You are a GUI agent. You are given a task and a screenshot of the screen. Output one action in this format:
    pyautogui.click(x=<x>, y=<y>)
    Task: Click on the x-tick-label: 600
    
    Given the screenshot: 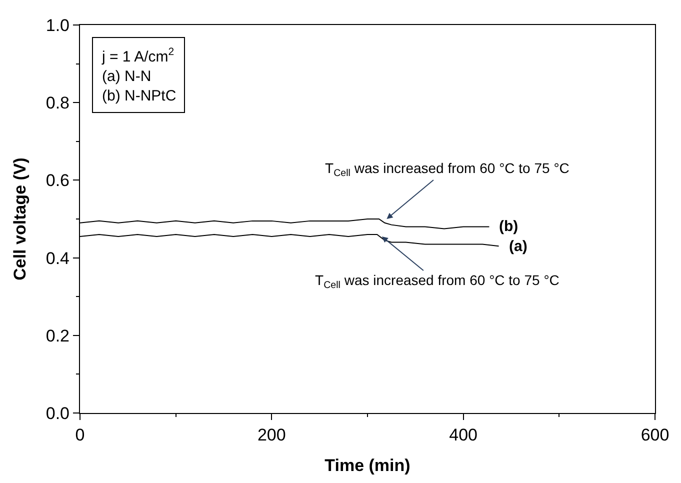 What is the action you would take?
    pyautogui.click(x=655, y=435)
    